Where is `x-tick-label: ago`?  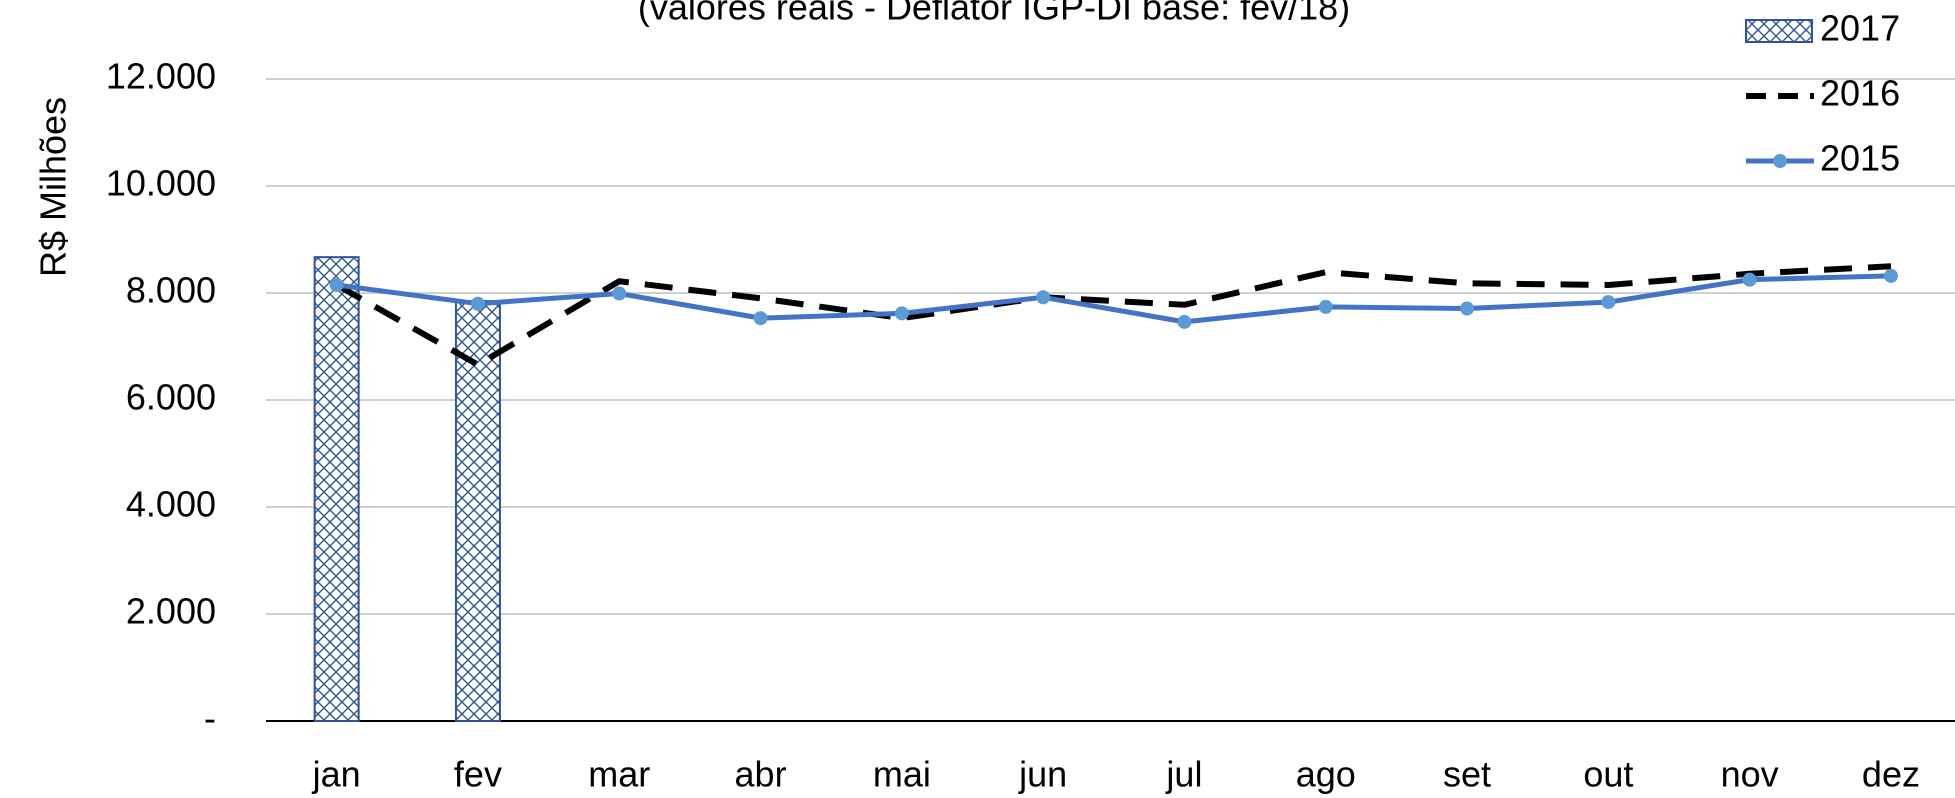
x-tick-label: ago is located at coordinates (1326, 774).